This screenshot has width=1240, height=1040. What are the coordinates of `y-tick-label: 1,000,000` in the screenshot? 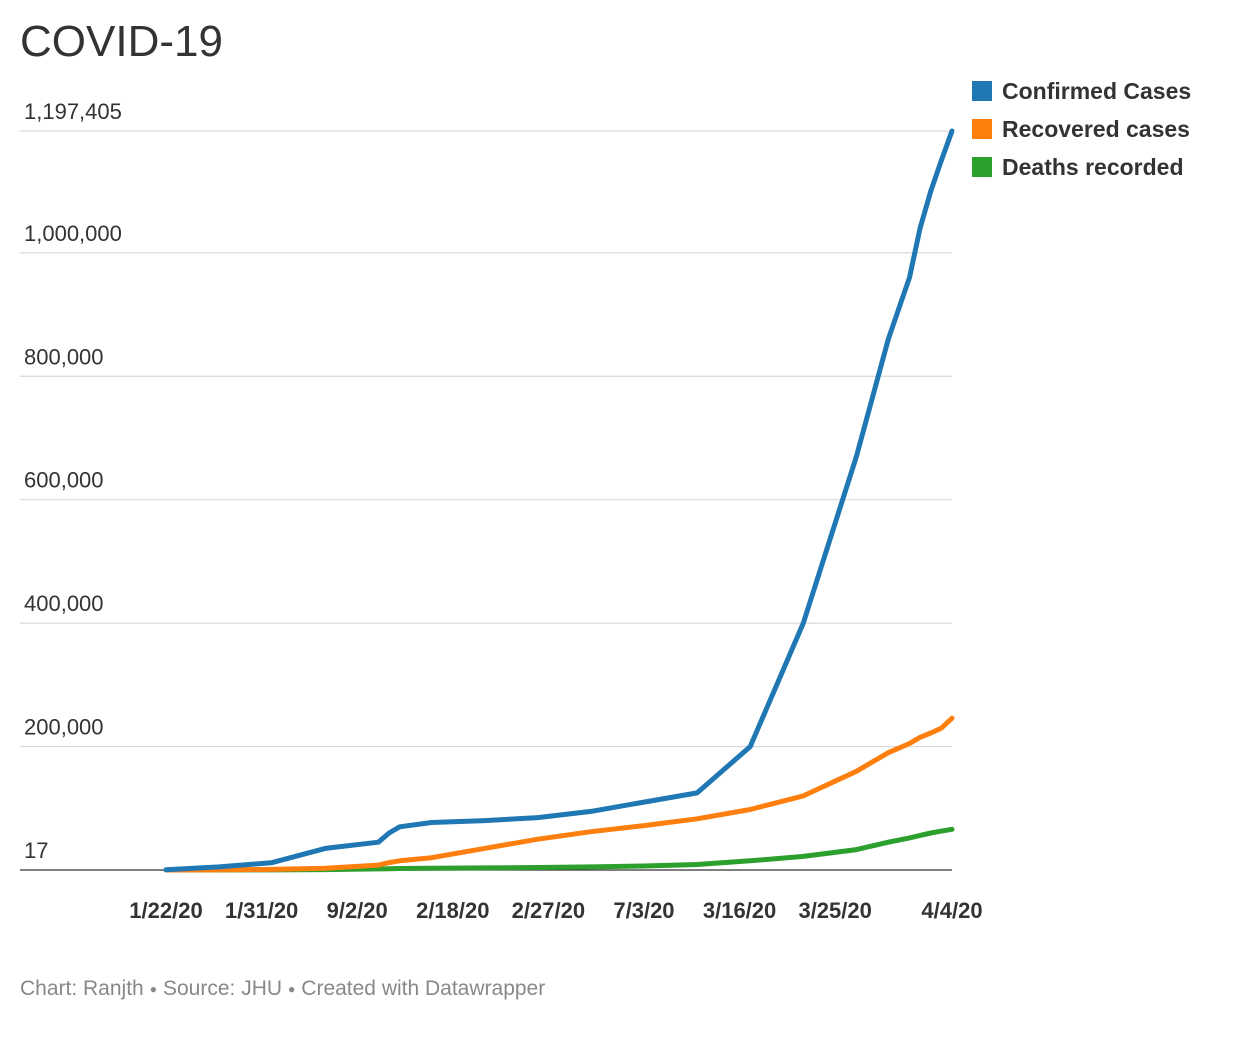 It's located at (73, 233).